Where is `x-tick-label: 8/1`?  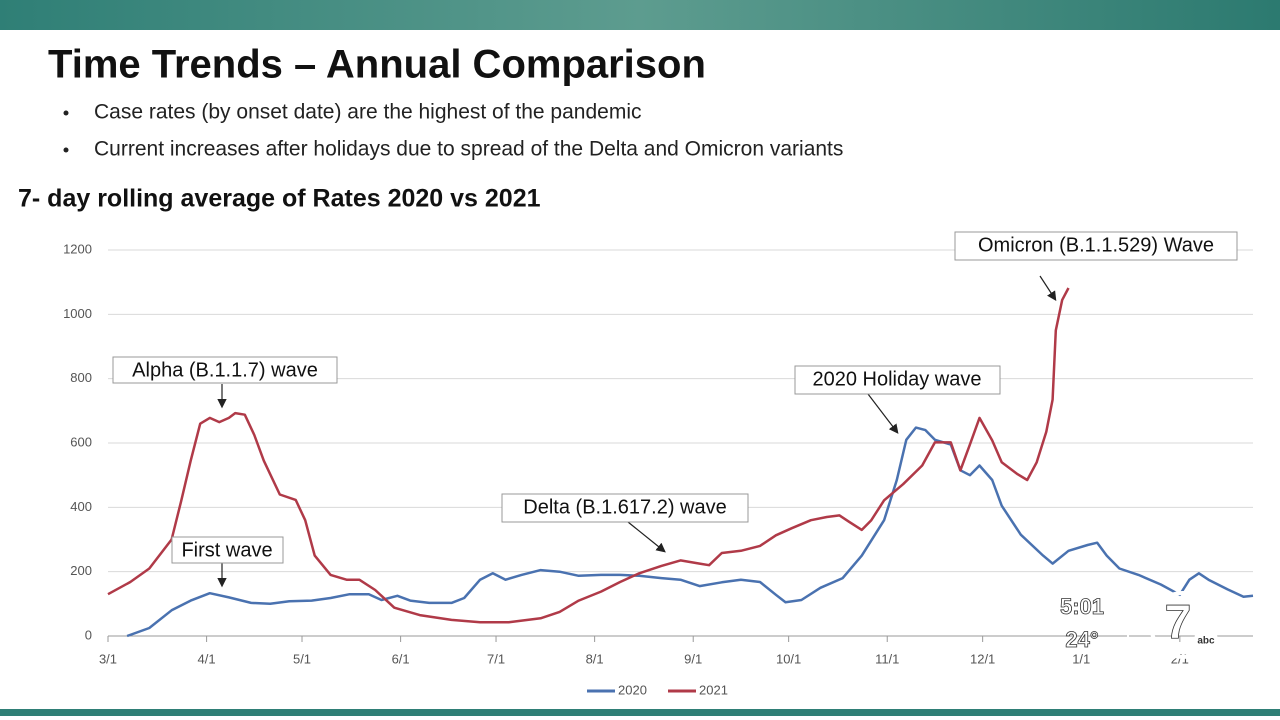
x-tick-label: 8/1 is located at coordinates (595, 658).